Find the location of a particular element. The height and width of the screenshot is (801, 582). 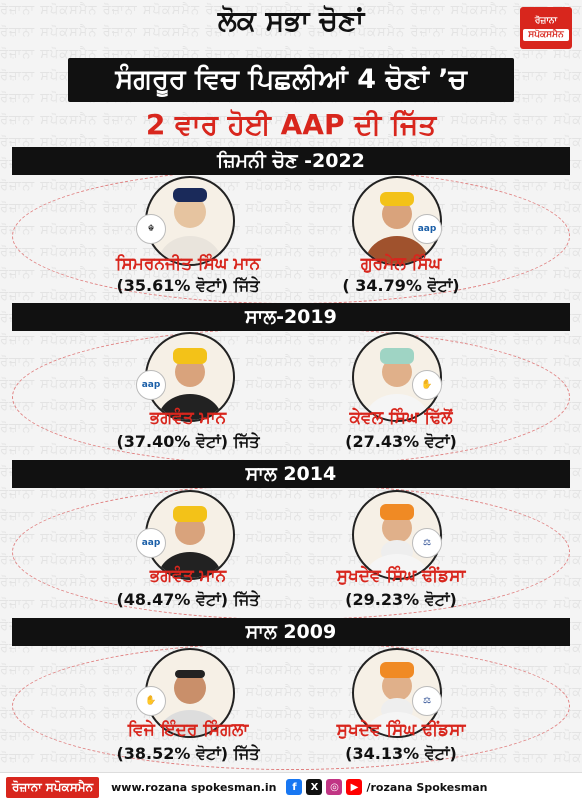

section-title-2009: ਸਾਲ 2009 is located at coordinates (291, 632).